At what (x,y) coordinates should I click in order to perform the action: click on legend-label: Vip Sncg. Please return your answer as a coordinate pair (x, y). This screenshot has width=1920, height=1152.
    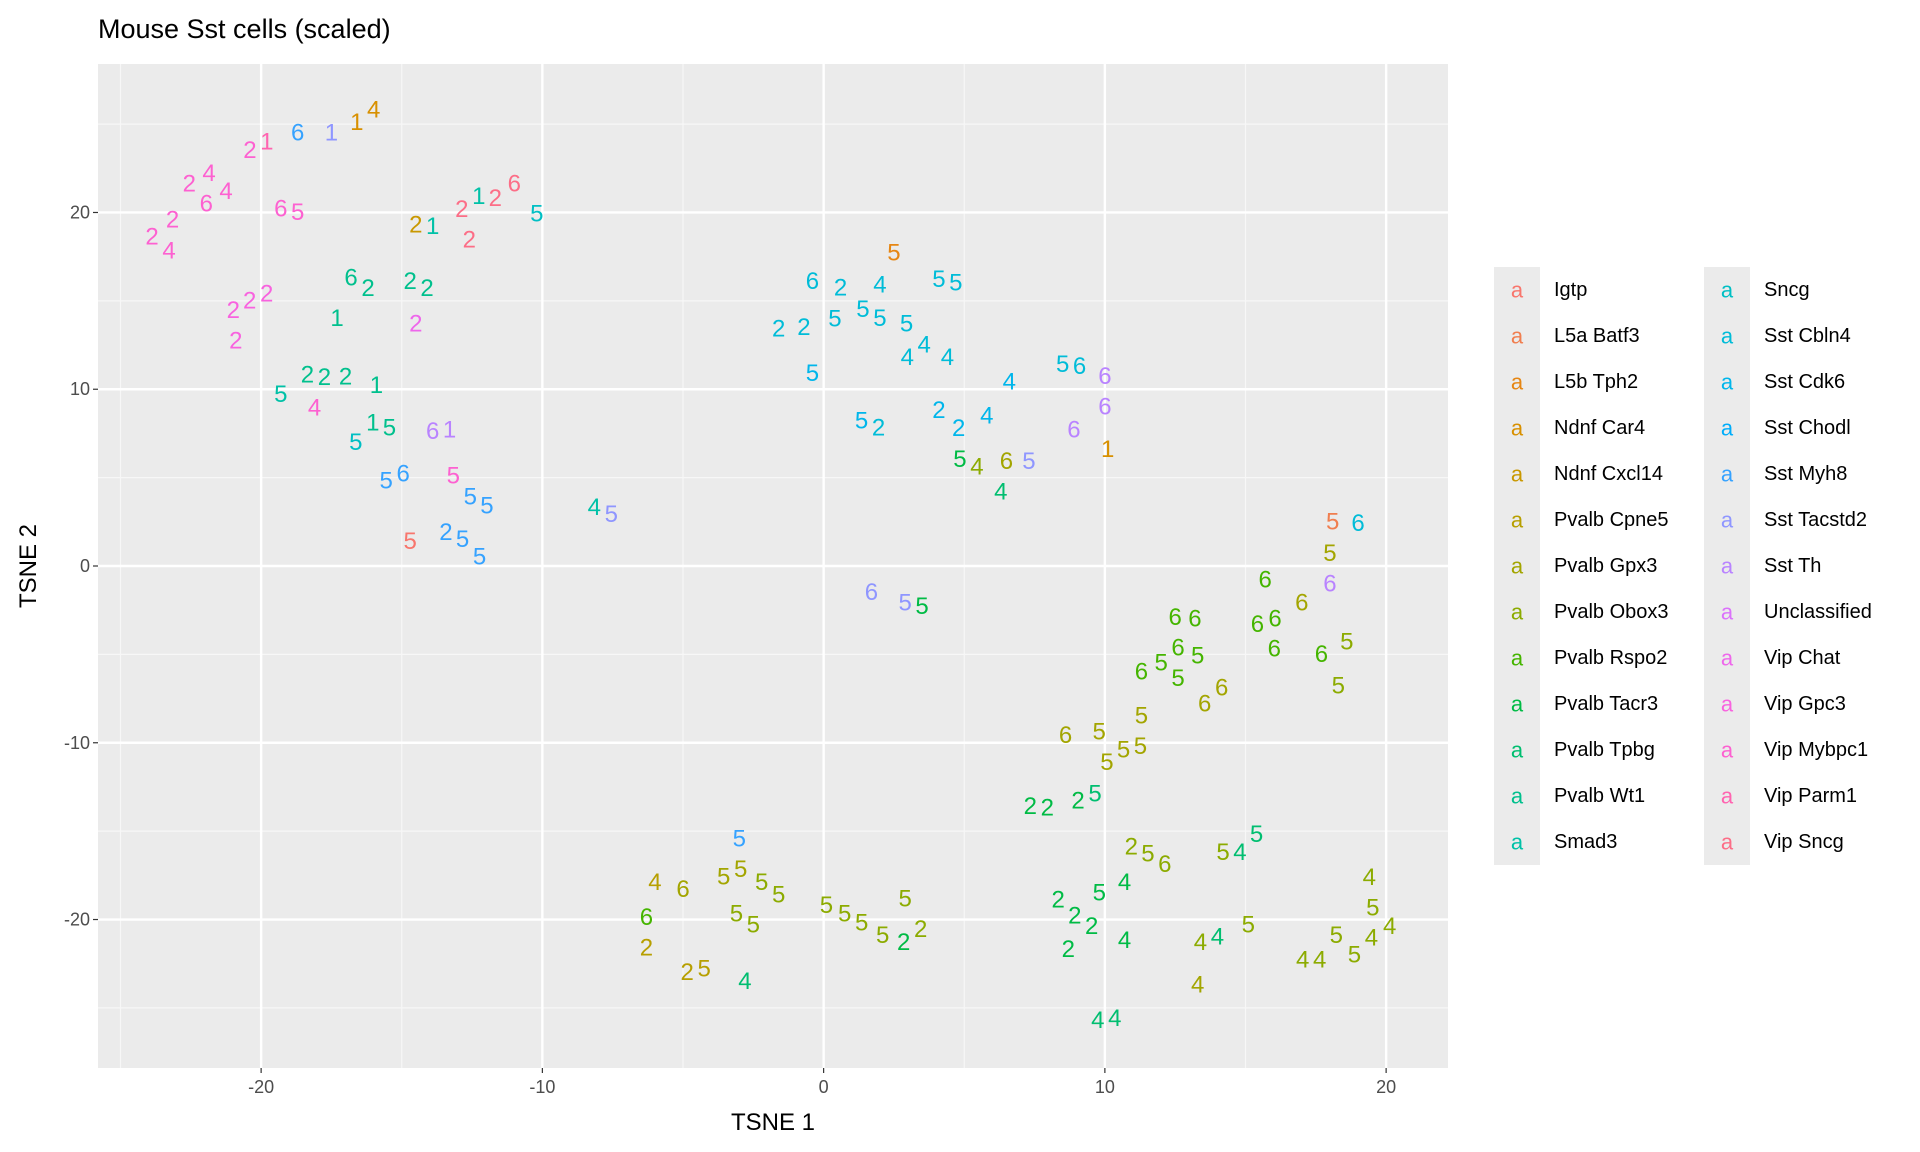
    Looking at the image, I should click on (1804, 842).